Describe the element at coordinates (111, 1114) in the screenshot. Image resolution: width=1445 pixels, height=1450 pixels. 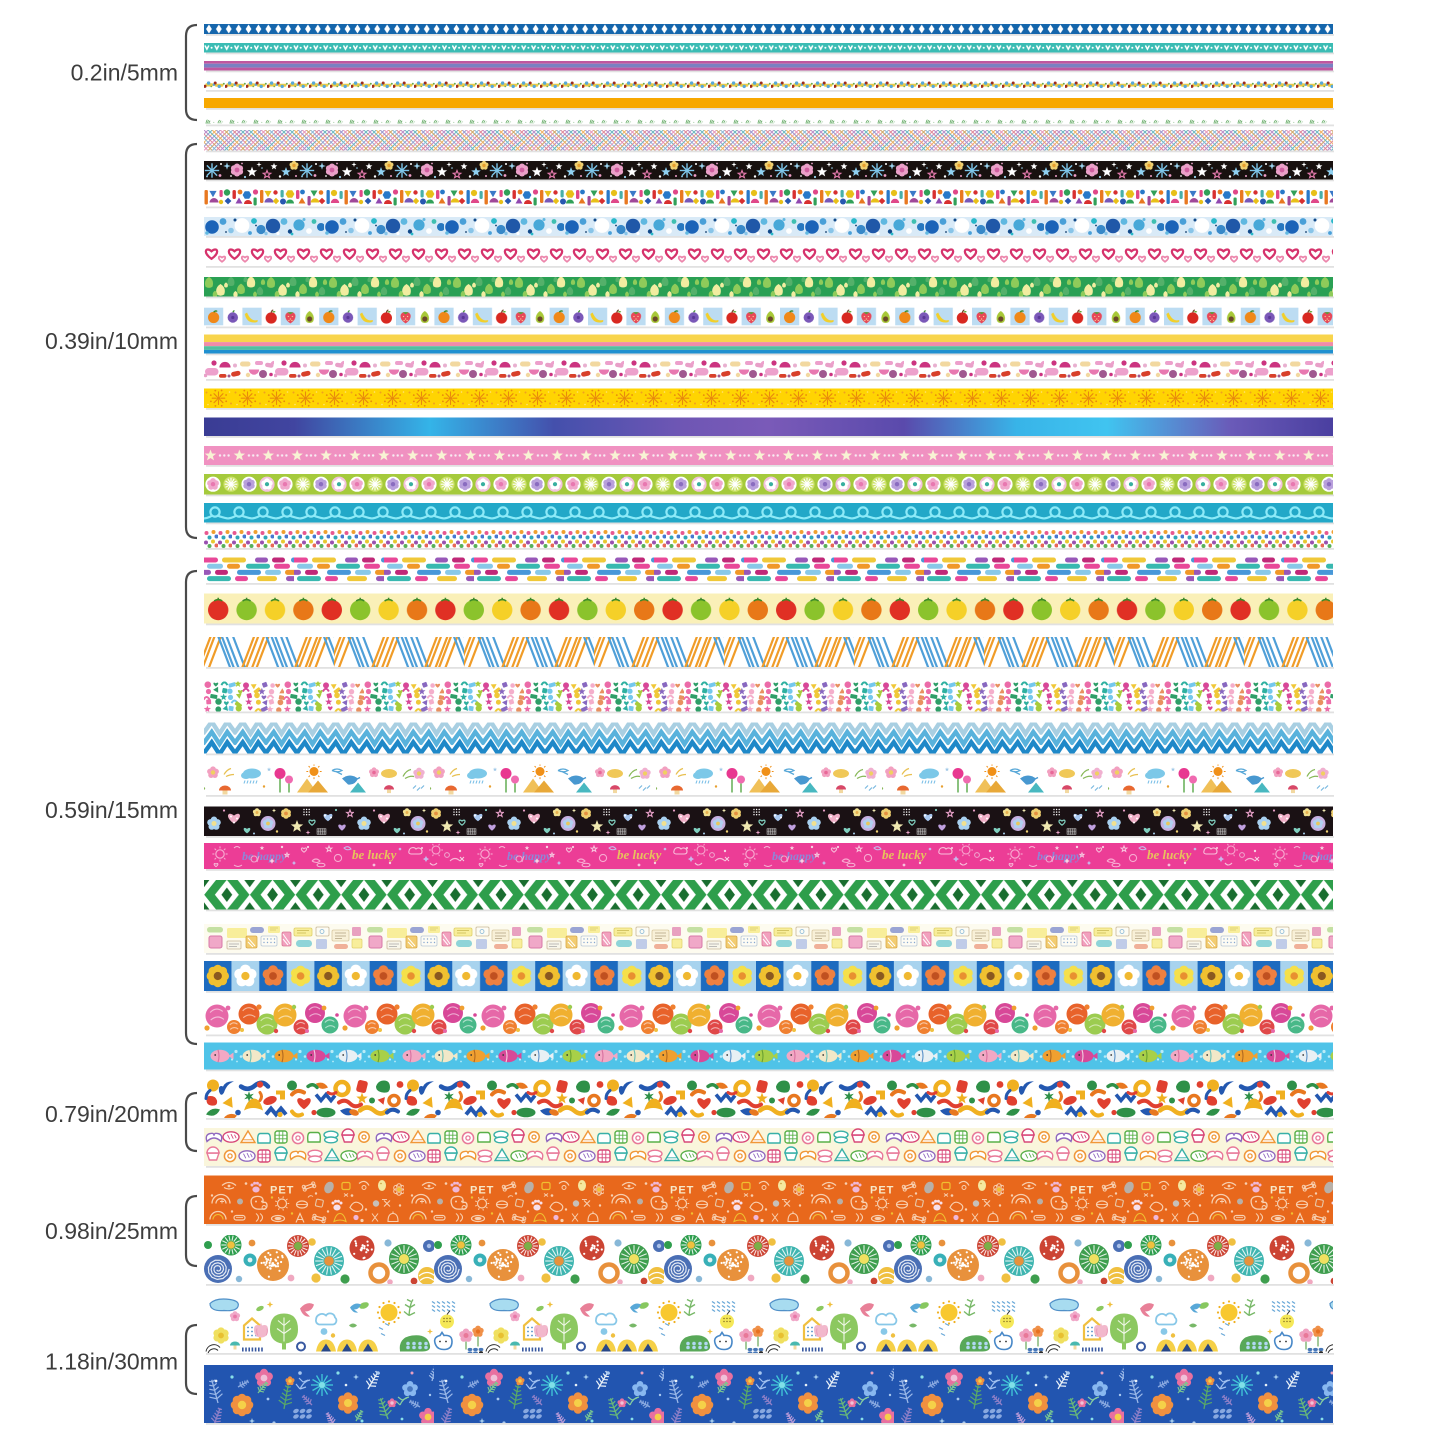
I see `svg-text: 0.79in/20mm` at that location.